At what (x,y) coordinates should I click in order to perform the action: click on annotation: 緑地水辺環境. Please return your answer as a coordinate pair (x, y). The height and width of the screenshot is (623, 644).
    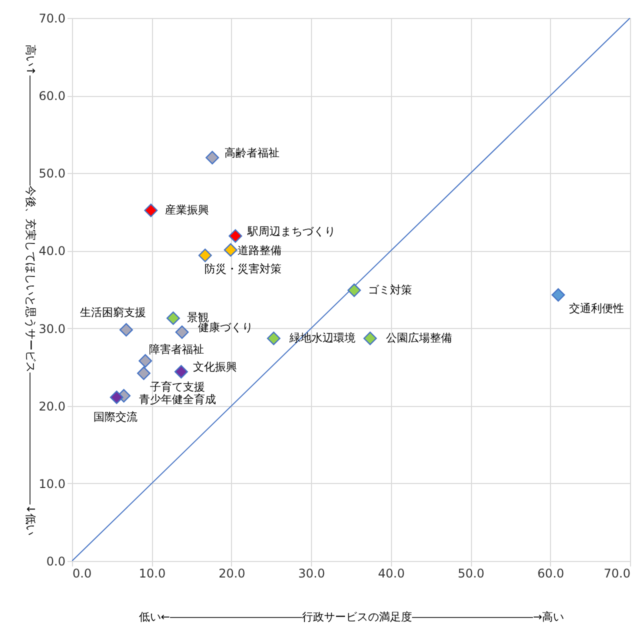
    Looking at the image, I should click on (322, 337).